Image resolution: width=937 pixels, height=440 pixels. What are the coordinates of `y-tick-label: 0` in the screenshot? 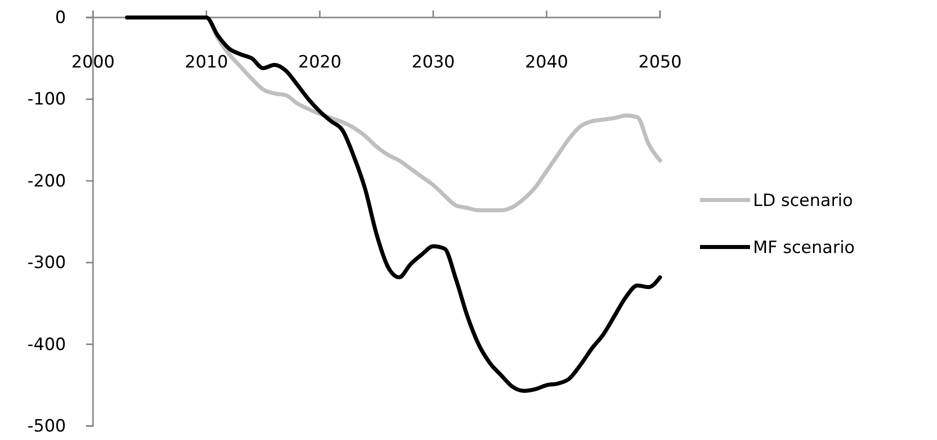 It's located at (60, 18).